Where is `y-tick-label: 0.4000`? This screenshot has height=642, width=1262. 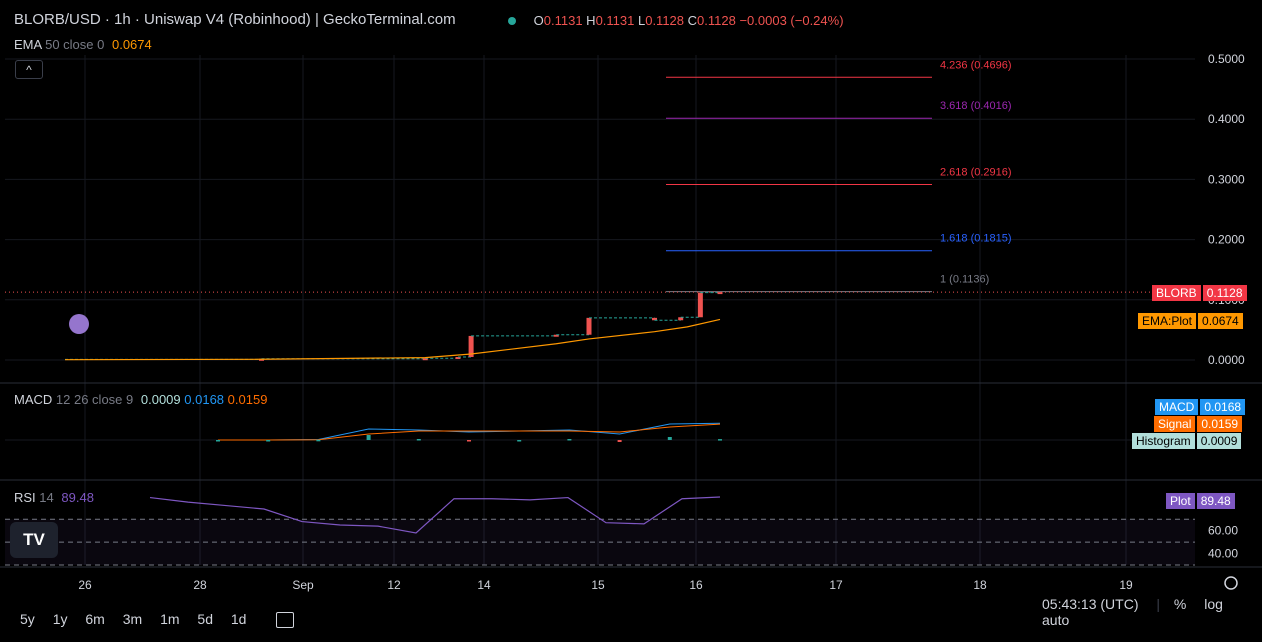 y-tick-label: 0.4000 is located at coordinates (1226, 119).